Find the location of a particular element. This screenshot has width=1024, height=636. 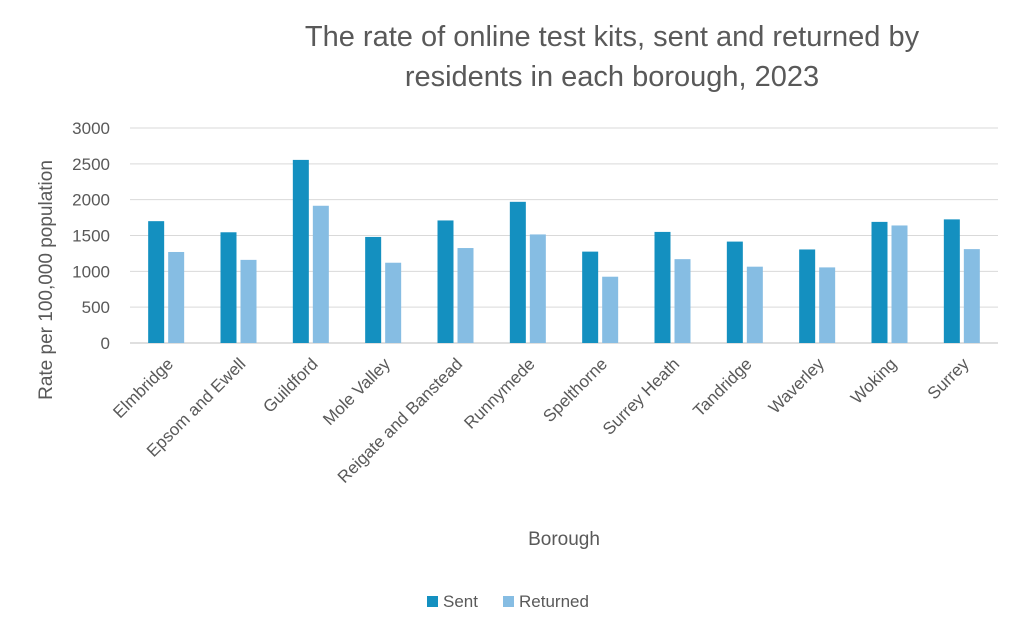

bar-sent-spelthorne is located at coordinates (590, 297).